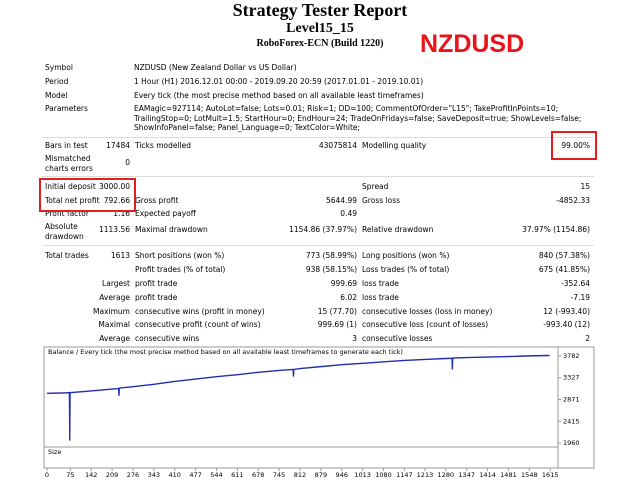  I want to click on x-tick-label: 812, so click(300, 475).